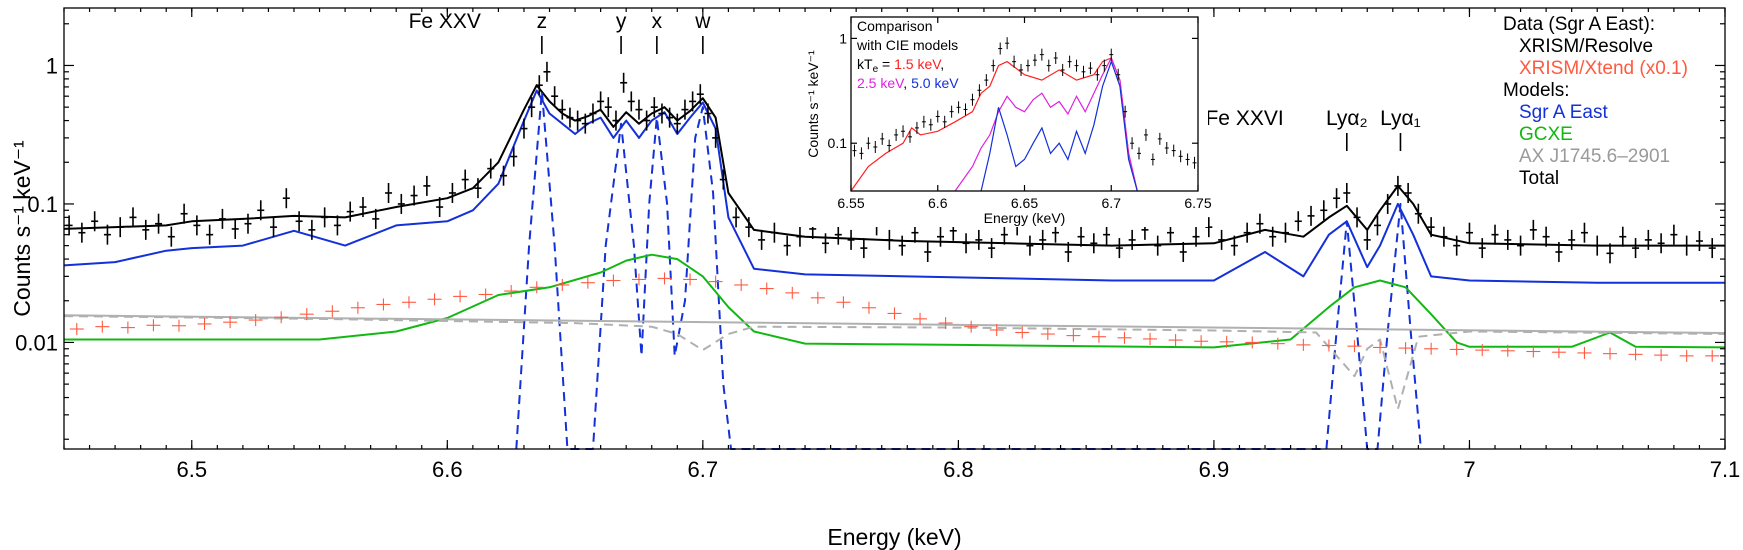 This screenshot has height=550, width=1743. I want to click on inset-series-1-5-kev, so click(994, 124).